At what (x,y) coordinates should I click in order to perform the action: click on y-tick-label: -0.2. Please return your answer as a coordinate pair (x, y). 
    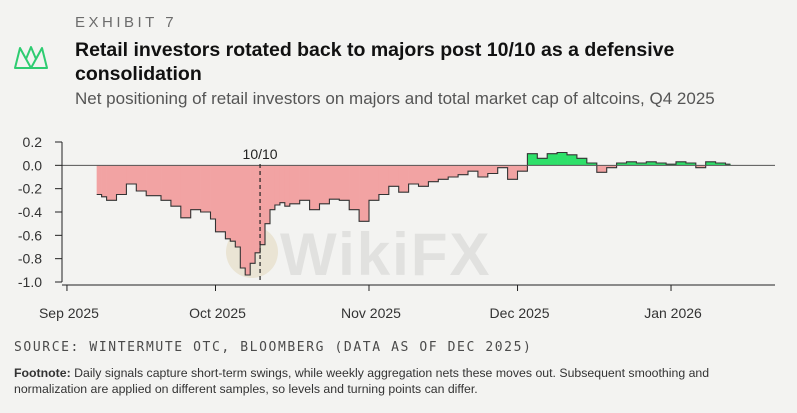
    Looking at the image, I should click on (30, 189).